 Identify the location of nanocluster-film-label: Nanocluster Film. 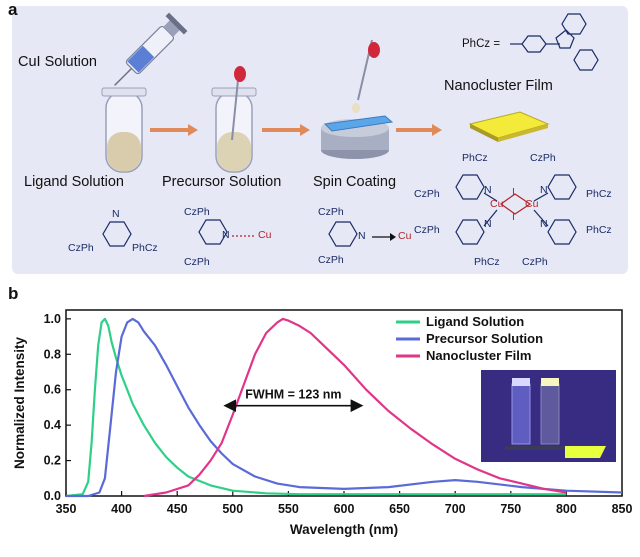
(498, 86).